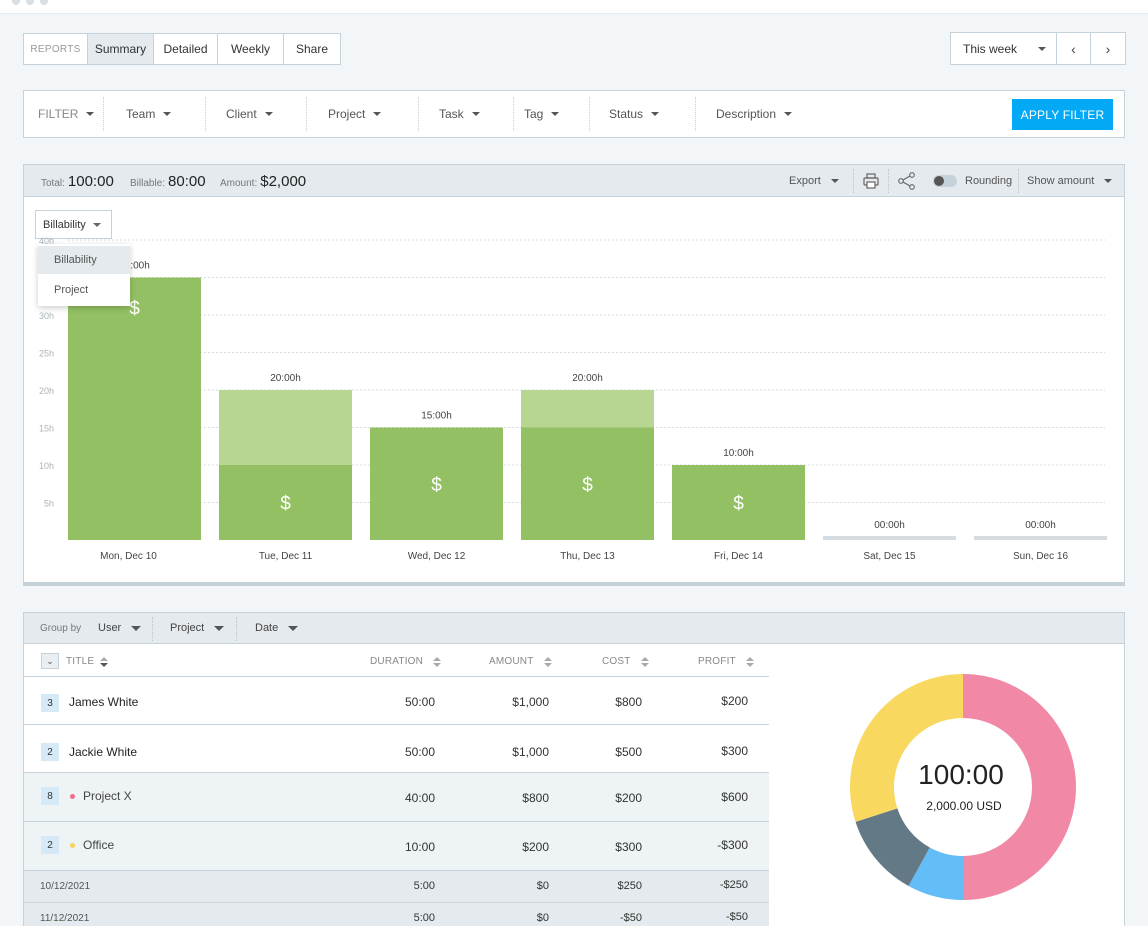 Image resolution: width=1148 pixels, height=926 pixels. What do you see at coordinates (520, 661) in the screenshot?
I see `column-amount: AMOUNT` at bounding box center [520, 661].